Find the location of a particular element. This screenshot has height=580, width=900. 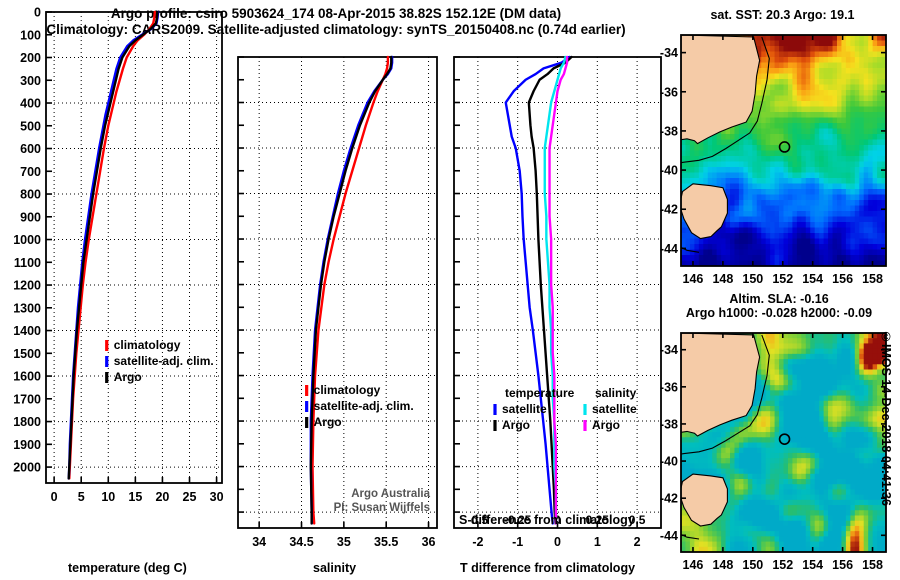

y-tick-label: 1800 is located at coordinates (27, 422).